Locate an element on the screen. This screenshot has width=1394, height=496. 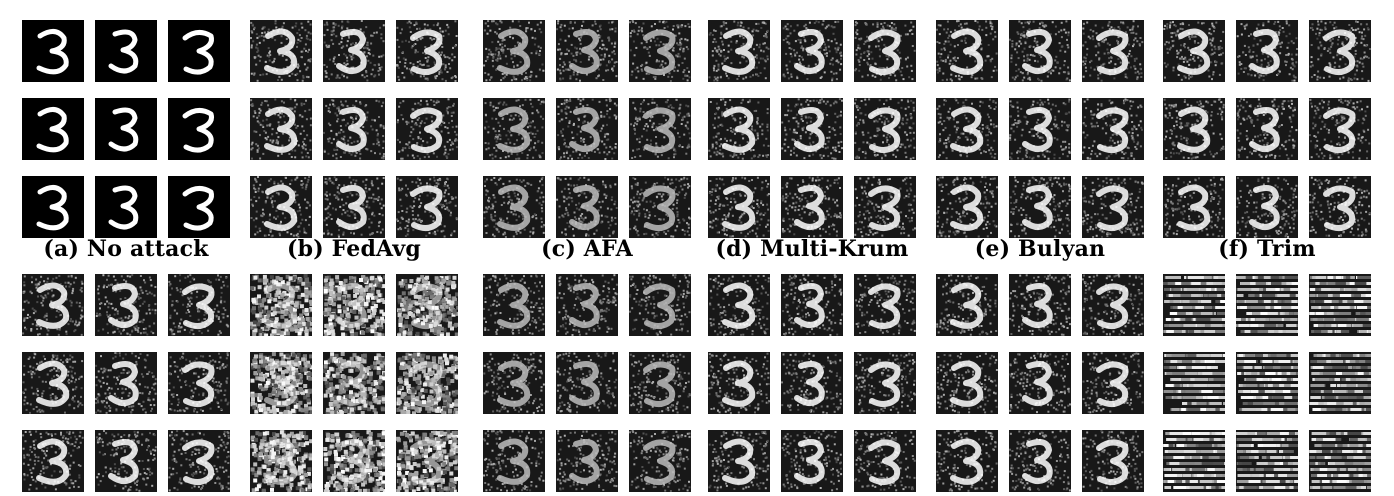
panel-multi-krum-lower is located at coordinates (812, 383).